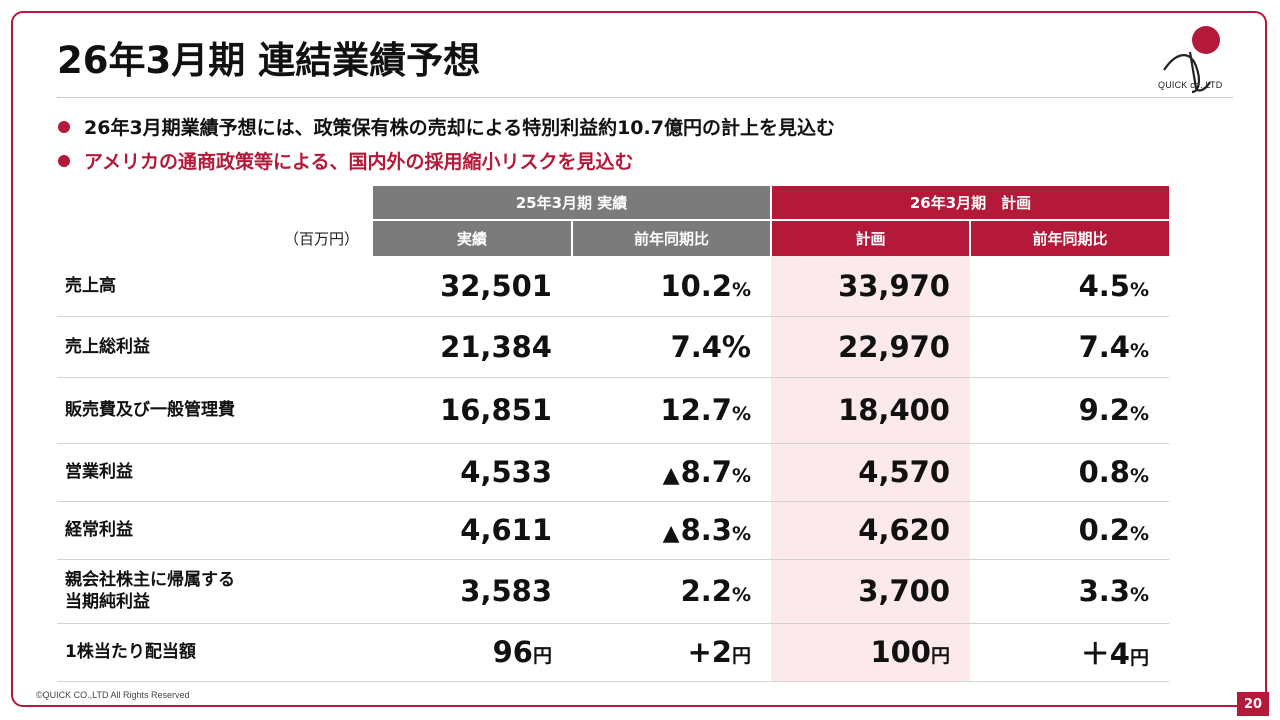 The height and width of the screenshot is (720, 1280). I want to click on plan-cell: 100円, so click(870, 652).